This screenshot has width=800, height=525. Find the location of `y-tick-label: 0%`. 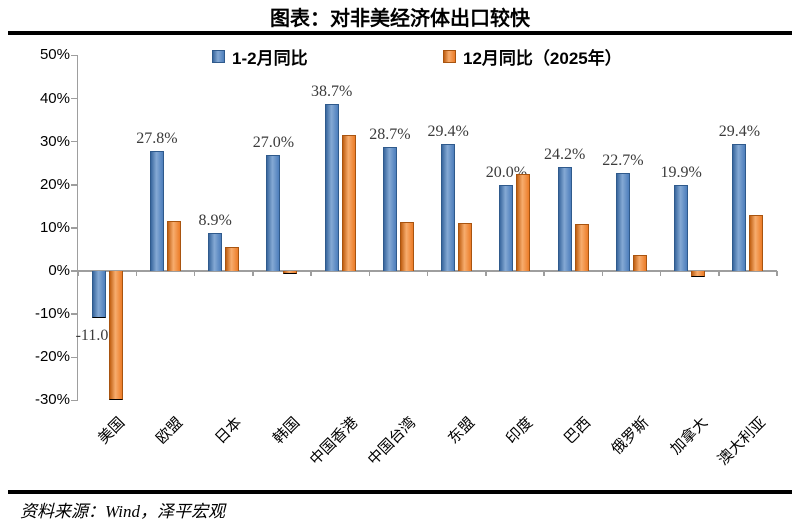

y-tick-label: 0% is located at coordinates (59, 270).